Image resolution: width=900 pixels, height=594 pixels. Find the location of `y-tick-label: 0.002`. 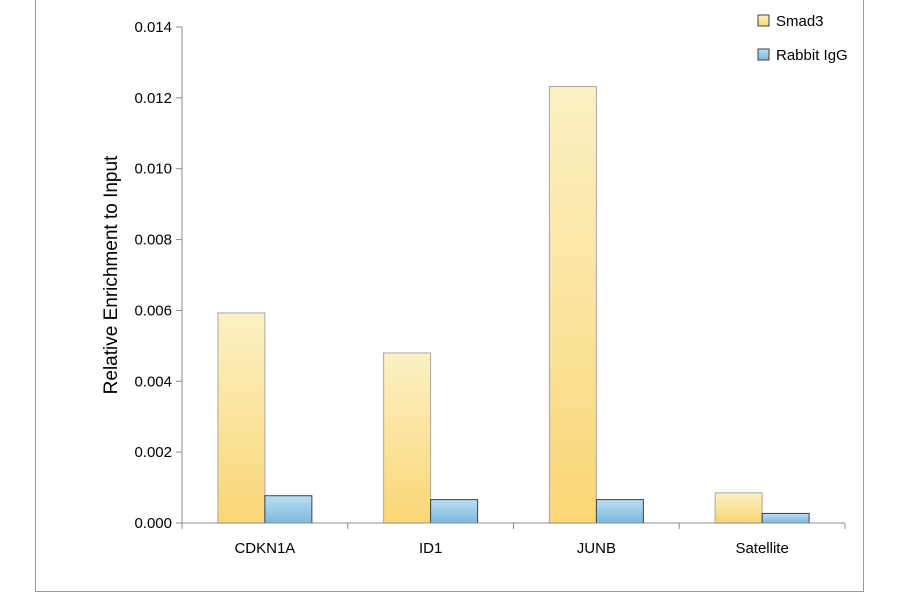

y-tick-label: 0.002 is located at coordinates (153, 452).